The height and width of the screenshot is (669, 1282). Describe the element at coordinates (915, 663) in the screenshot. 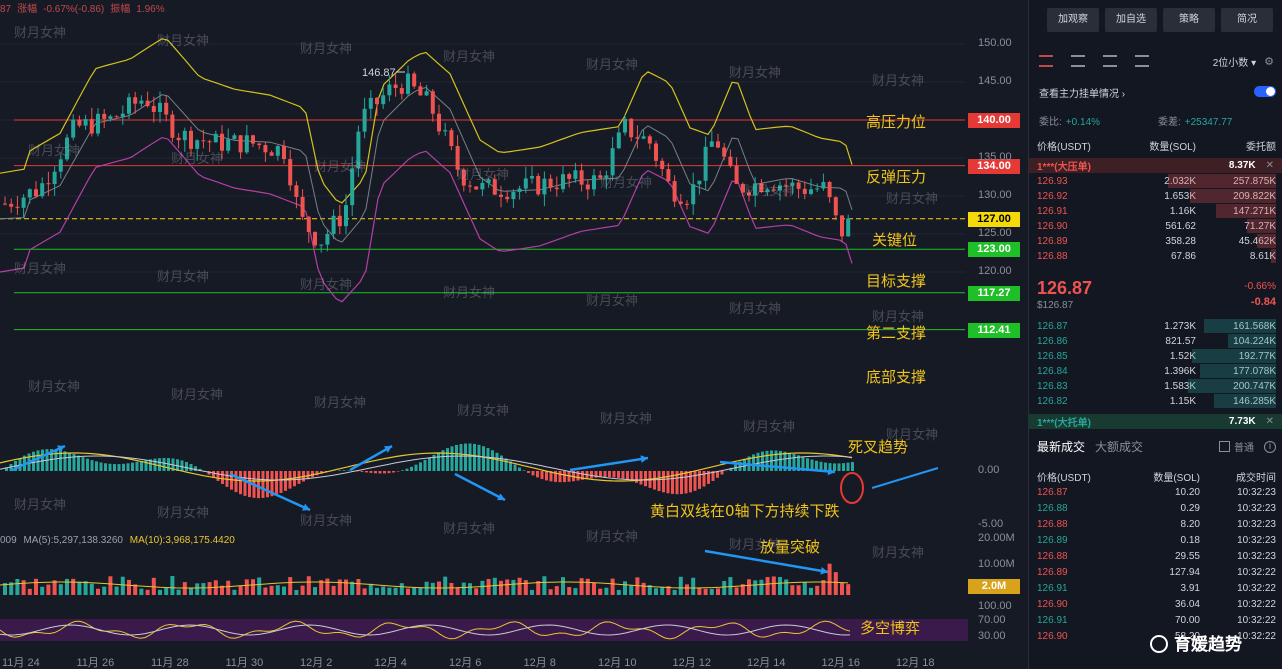

I see `date-label: 12月 18` at that location.